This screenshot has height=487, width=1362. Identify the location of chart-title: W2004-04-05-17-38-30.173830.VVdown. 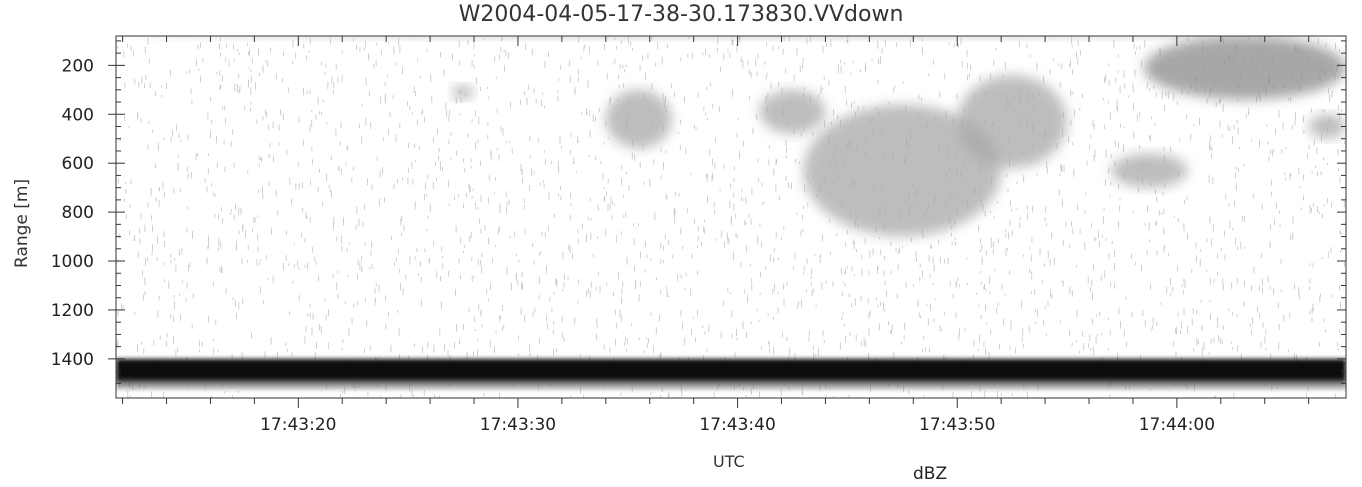
(681, 14).